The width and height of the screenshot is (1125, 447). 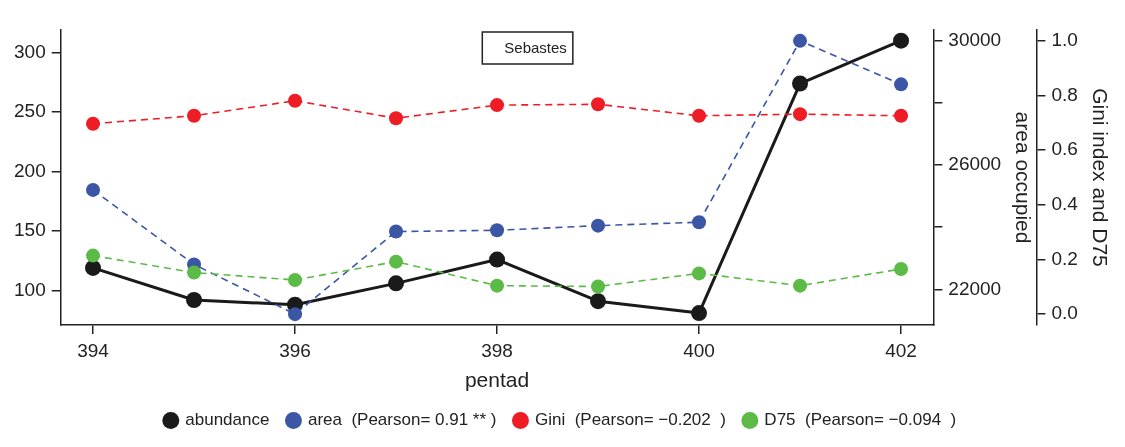 What do you see at coordinates (860, 420) in the screenshot?
I see `legend-label: D75 (Pearson= −0.094 )` at bounding box center [860, 420].